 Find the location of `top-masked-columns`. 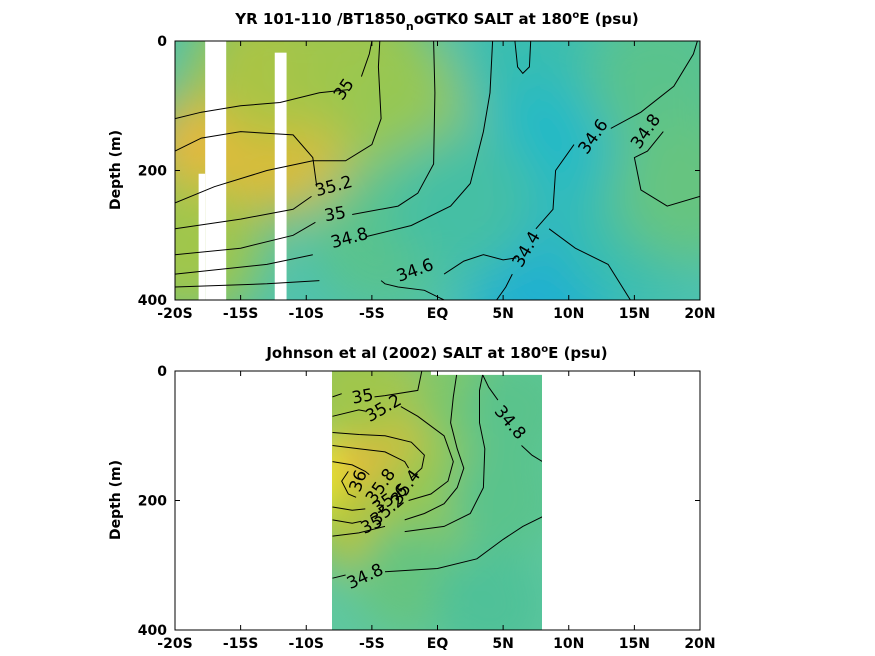

top-masked-columns is located at coordinates (242, 170).